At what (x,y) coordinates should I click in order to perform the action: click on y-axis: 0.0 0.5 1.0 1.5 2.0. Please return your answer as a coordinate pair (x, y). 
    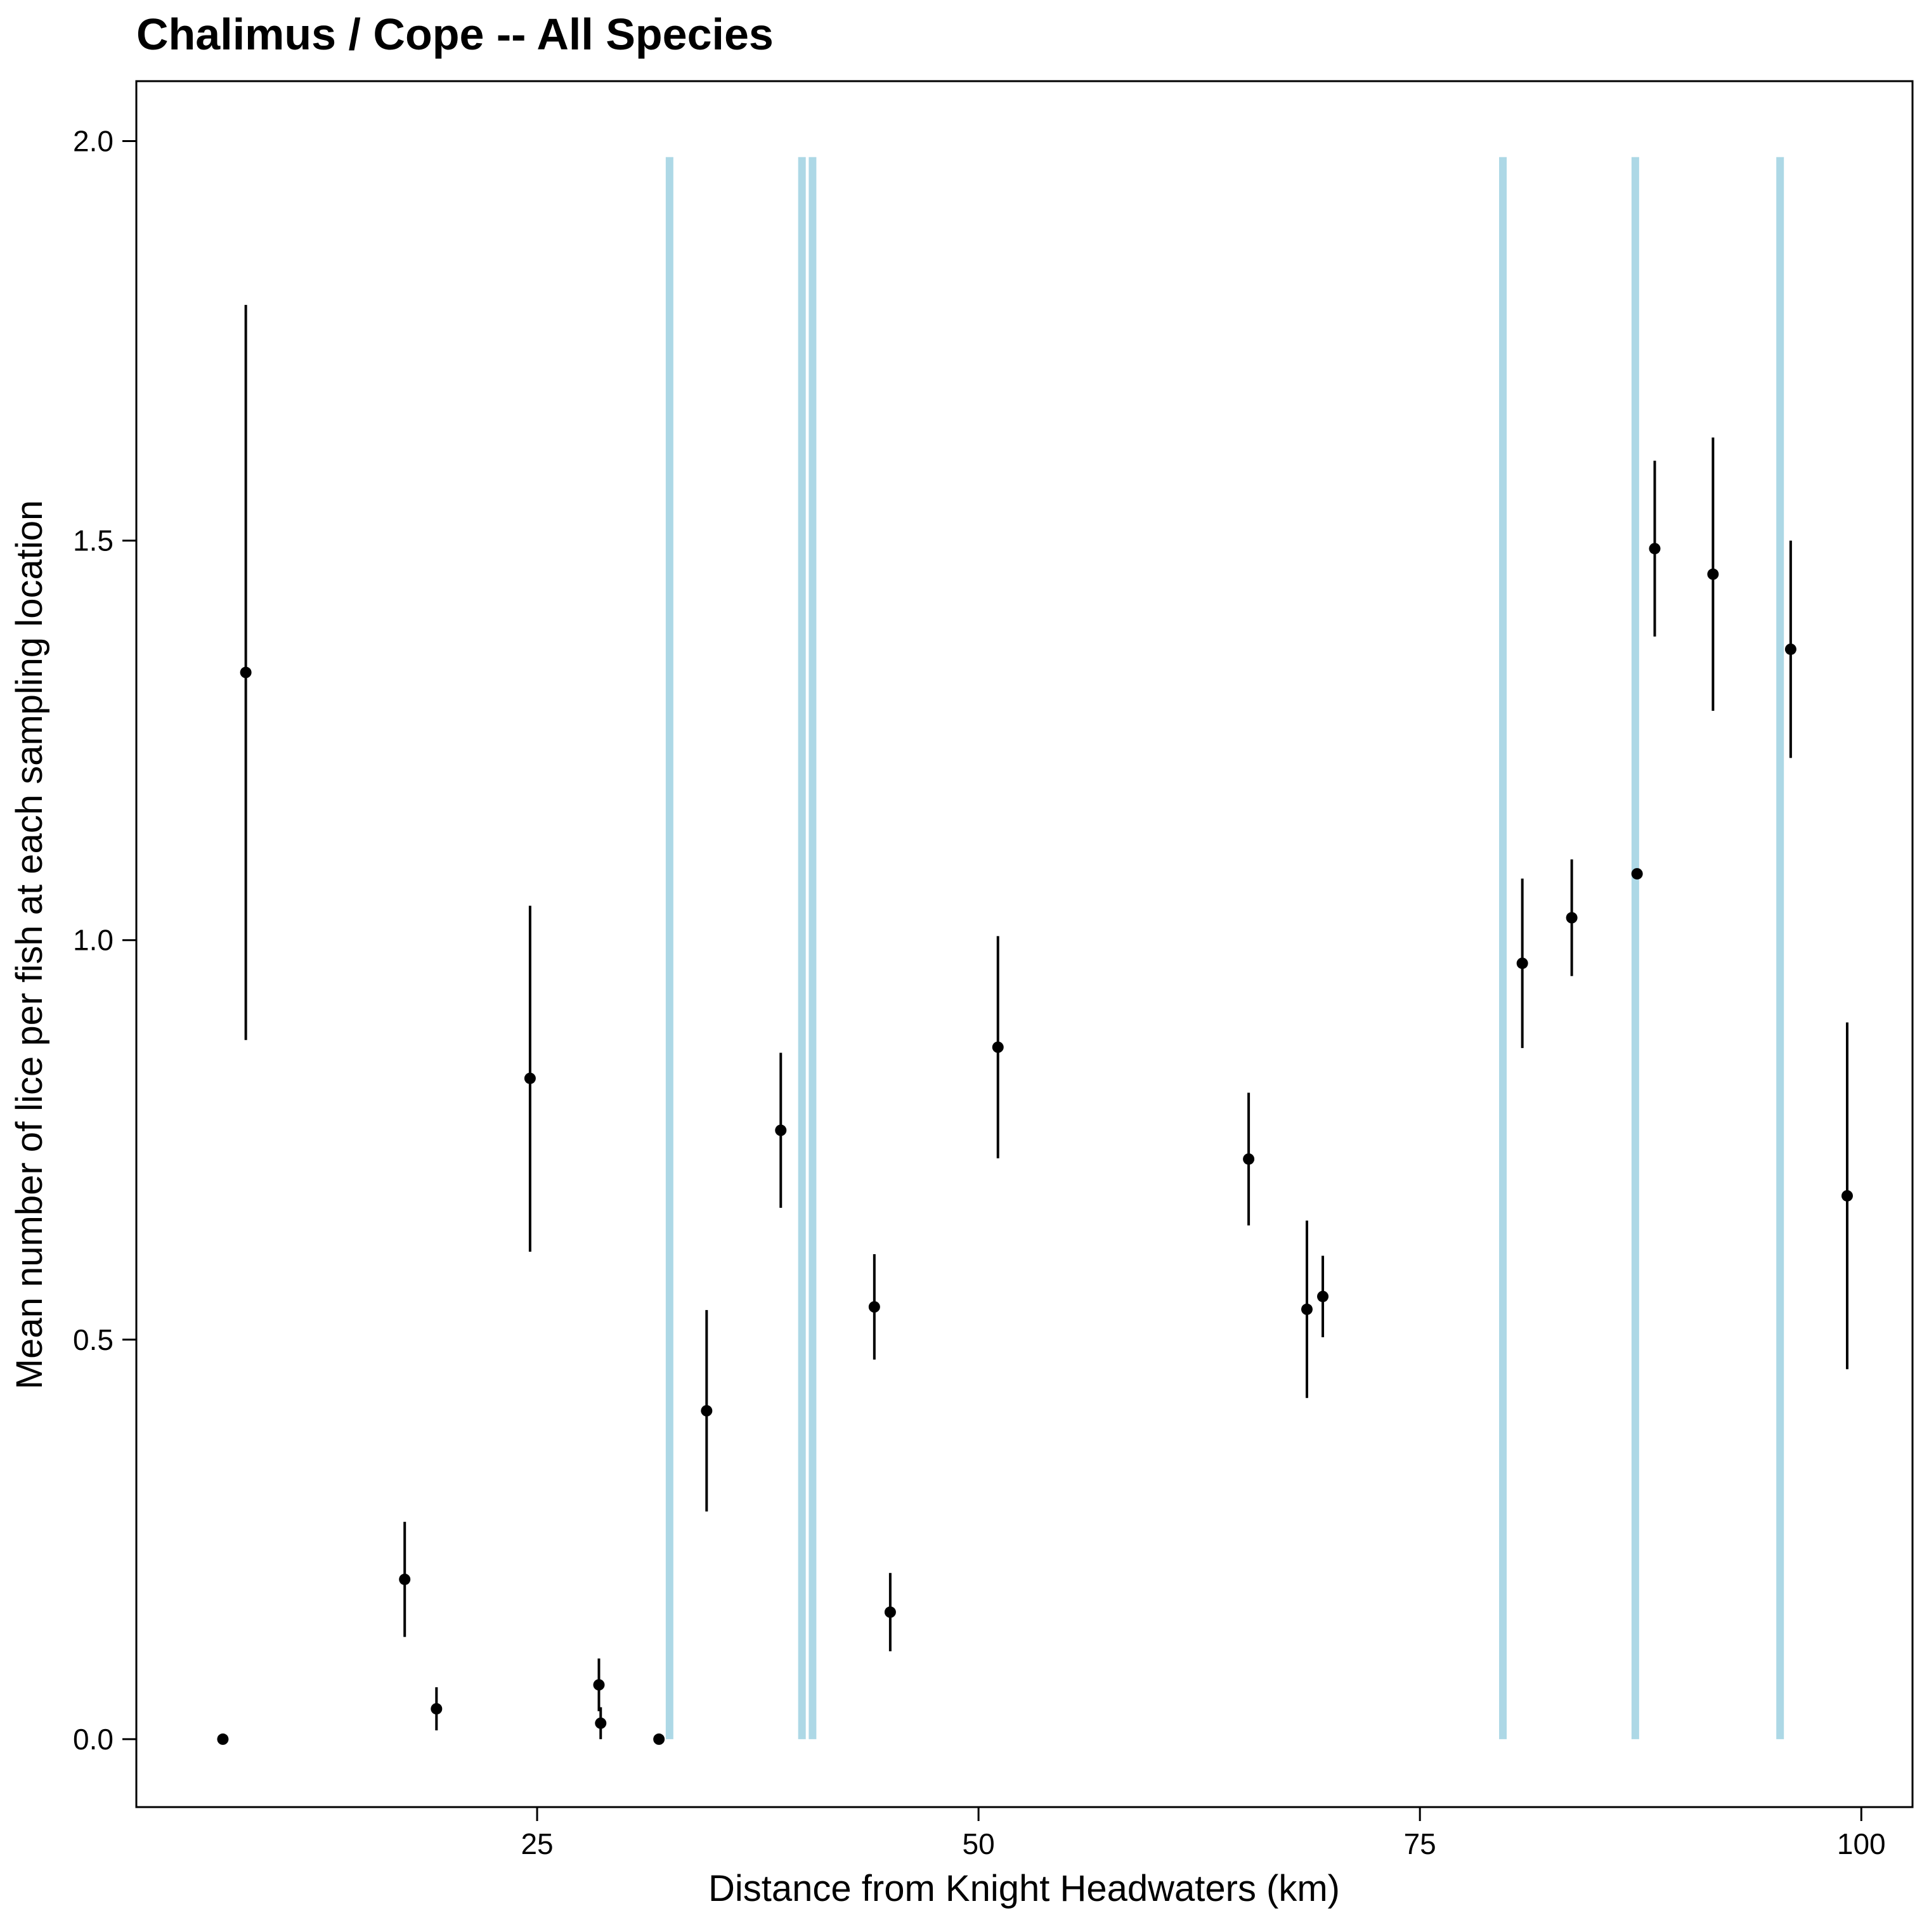
    Looking at the image, I should click on (104, 940).